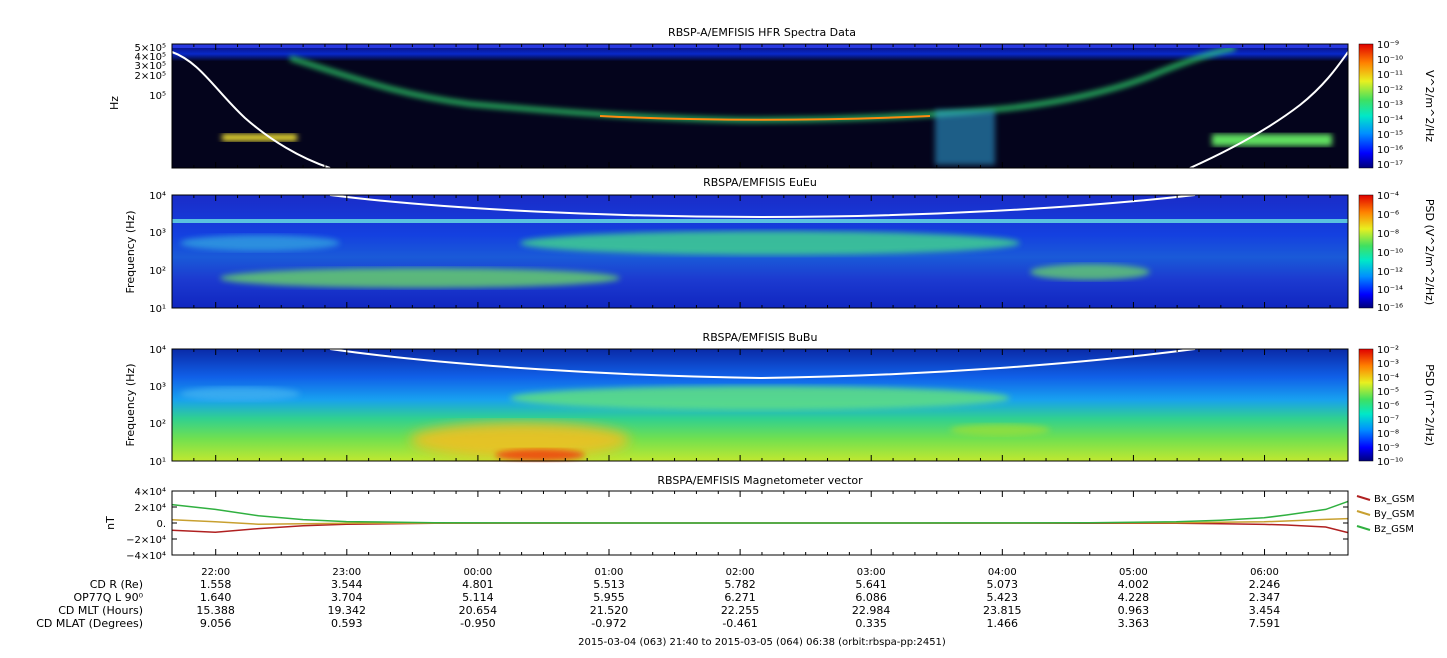 The height and width of the screenshot is (658, 1447). I want to click on bubu-cbar-tick: 10⁻¹⁰, so click(1390, 462).